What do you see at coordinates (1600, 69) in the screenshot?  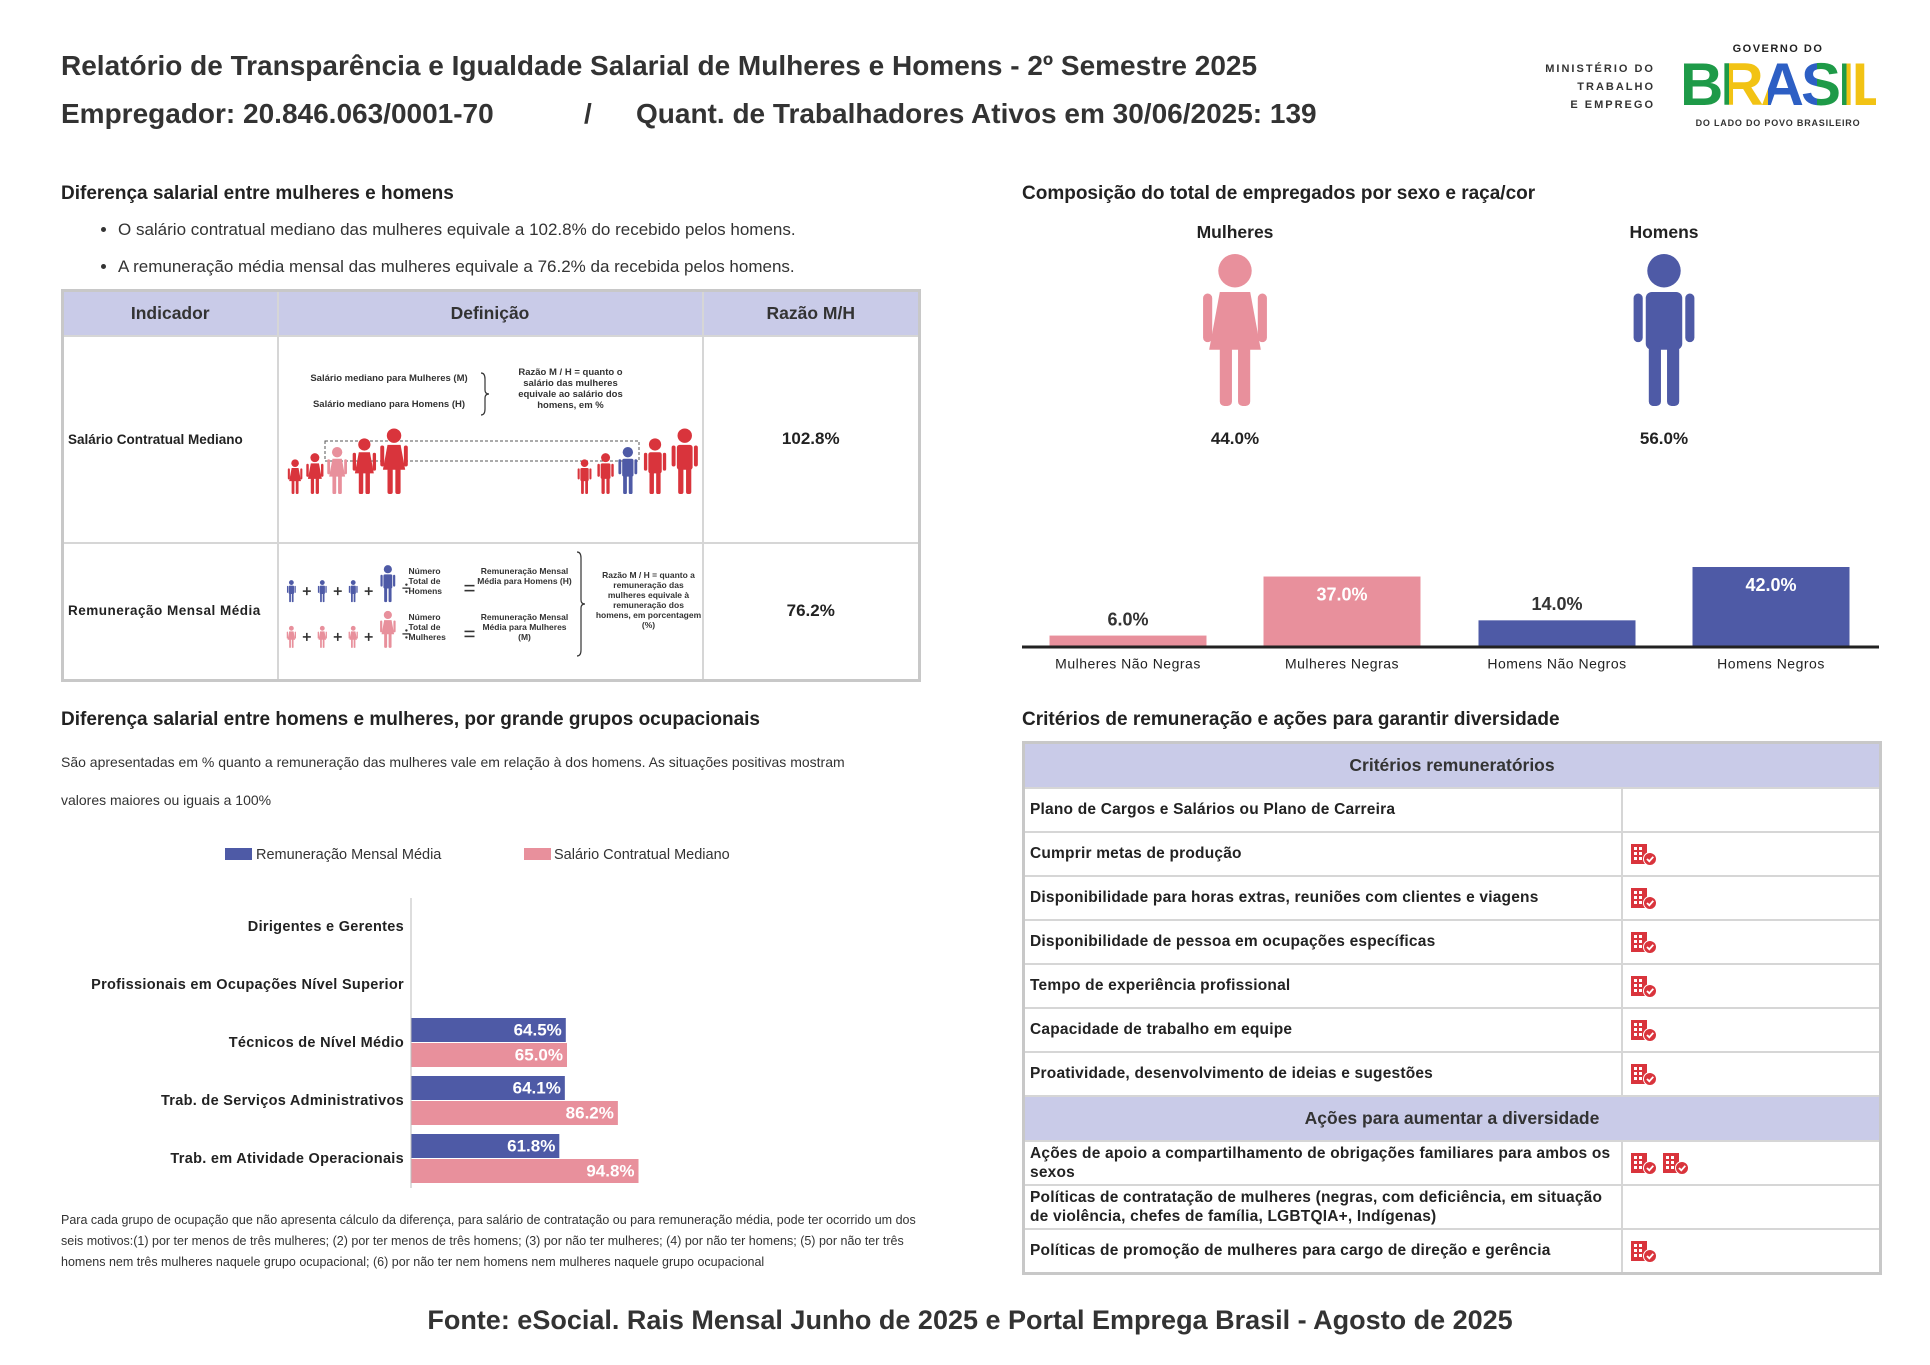 I see `ministry-line: MINISTÉRIO DO` at bounding box center [1600, 69].